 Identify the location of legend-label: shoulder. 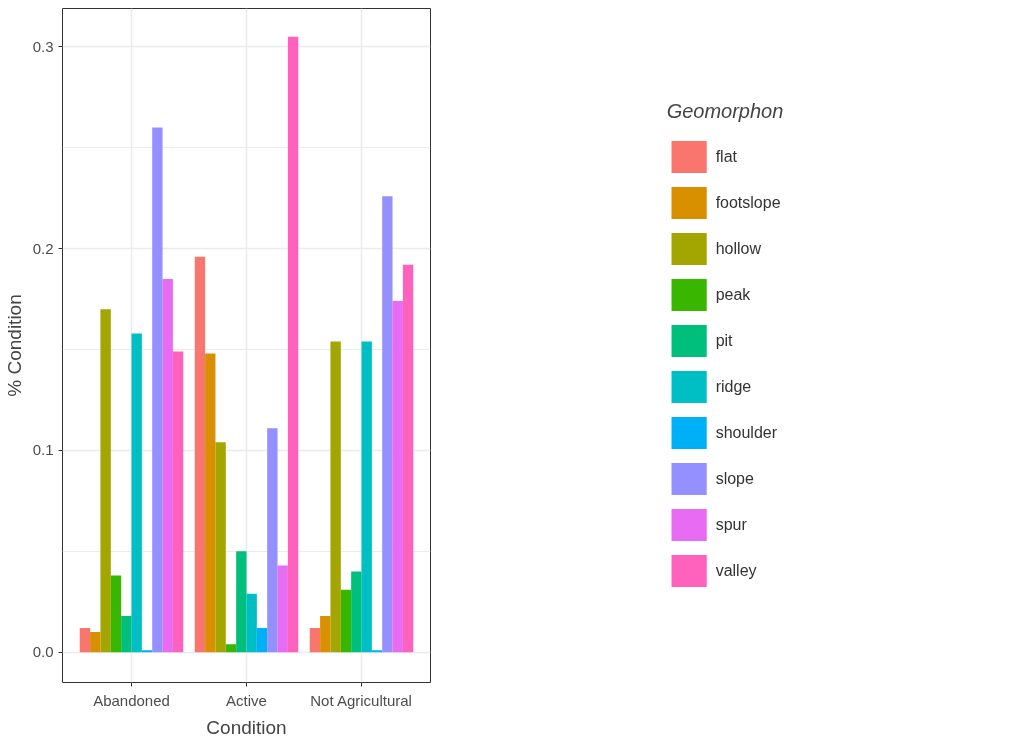
(746, 432).